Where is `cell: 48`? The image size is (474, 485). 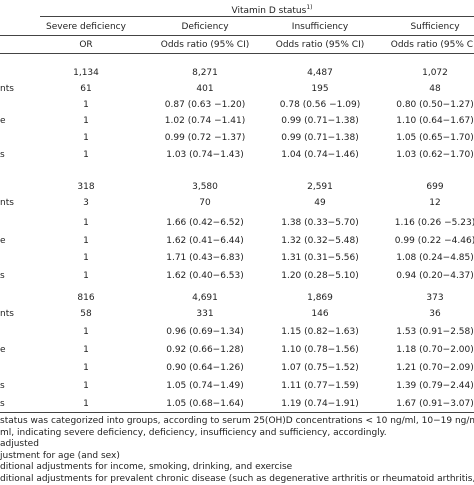 cell: 48 is located at coordinates (435, 89).